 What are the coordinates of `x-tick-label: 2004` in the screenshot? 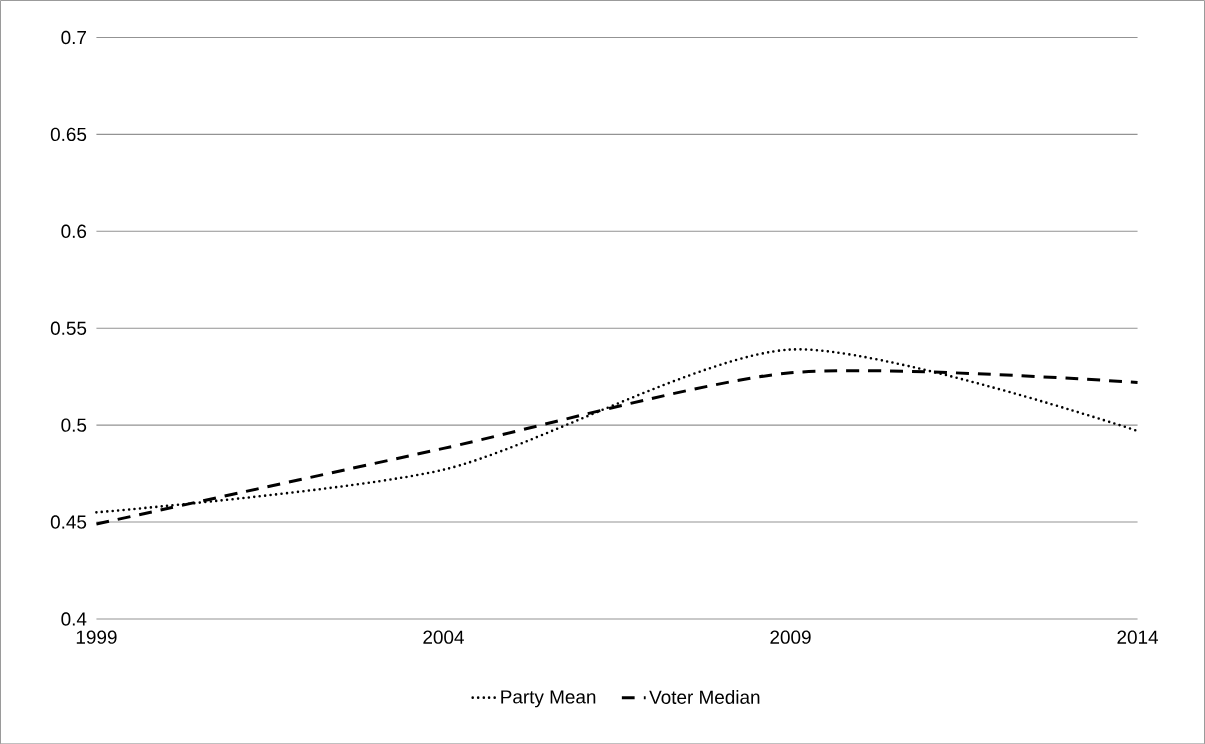 It's located at (443, 637).